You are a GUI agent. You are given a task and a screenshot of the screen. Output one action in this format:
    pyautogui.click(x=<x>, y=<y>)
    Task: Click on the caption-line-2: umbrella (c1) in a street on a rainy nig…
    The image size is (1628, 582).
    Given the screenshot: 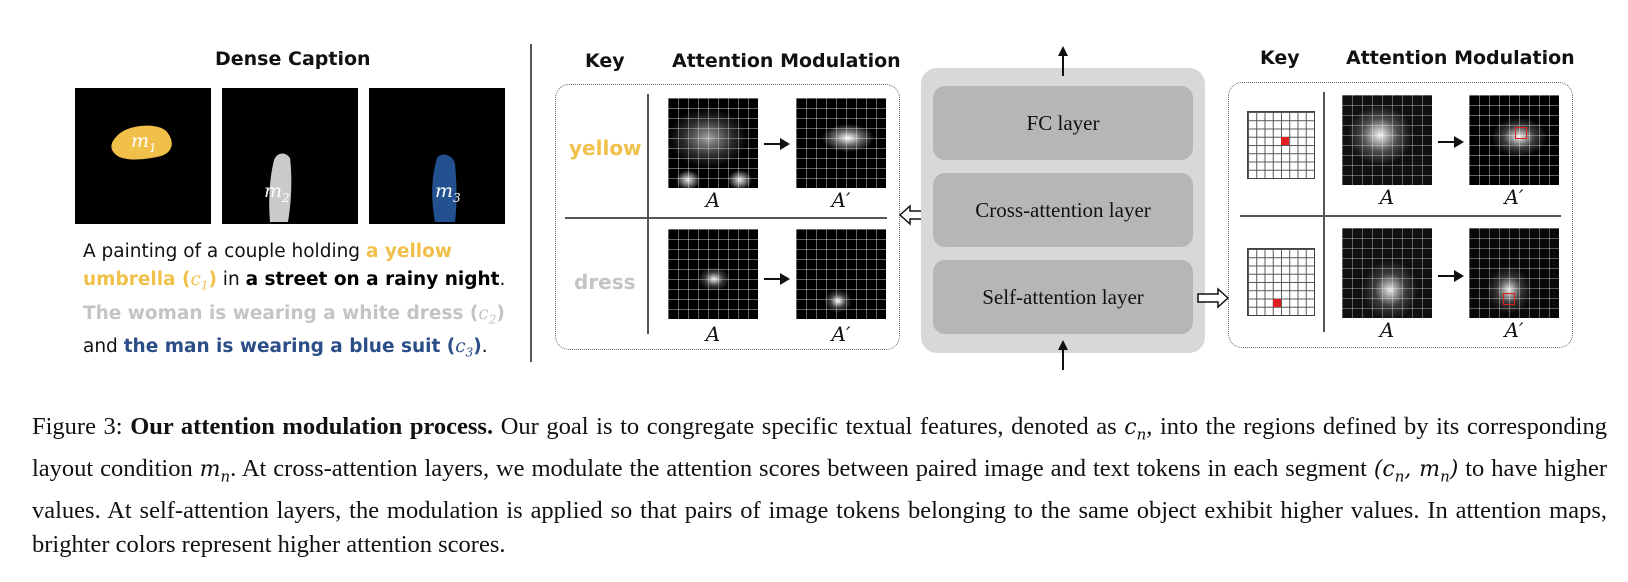 What is the action you would take?
    pyautogui.click(x=294, y=281)
    